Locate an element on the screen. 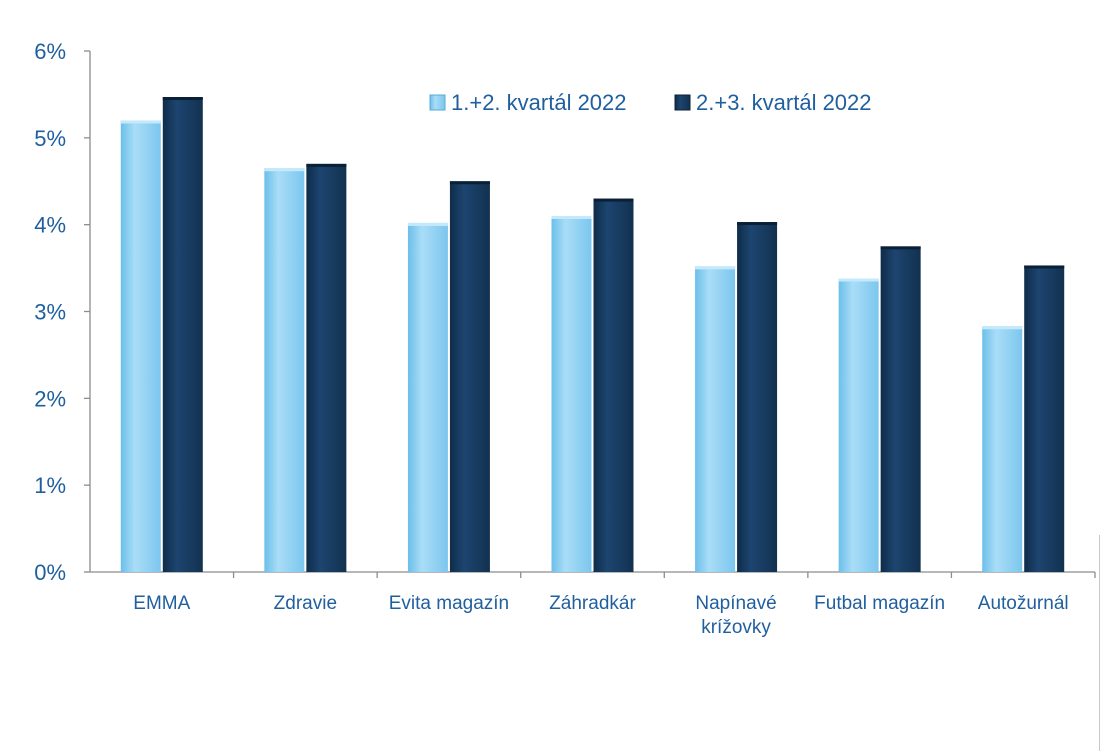 Image resolution: width=1101 pixels, height=751 pixels. x-tick-label: Napínavé krížovky is located at coordinates (735, 615).